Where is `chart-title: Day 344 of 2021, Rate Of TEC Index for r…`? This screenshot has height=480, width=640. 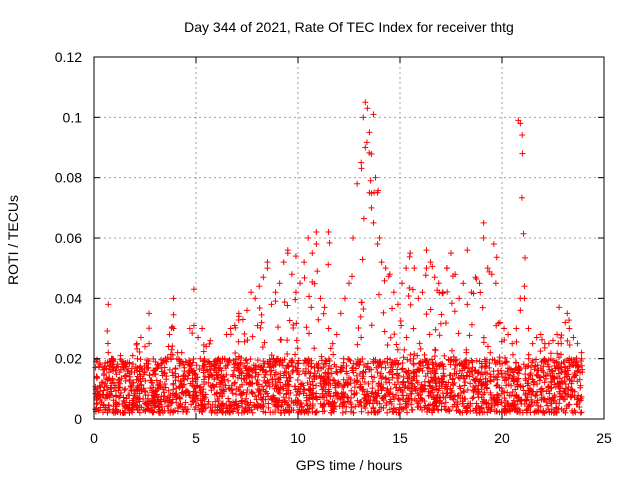
chart-title: Day 344 of 2021, Rate Of TEC Index for r… is located at coordinates (349, 27).